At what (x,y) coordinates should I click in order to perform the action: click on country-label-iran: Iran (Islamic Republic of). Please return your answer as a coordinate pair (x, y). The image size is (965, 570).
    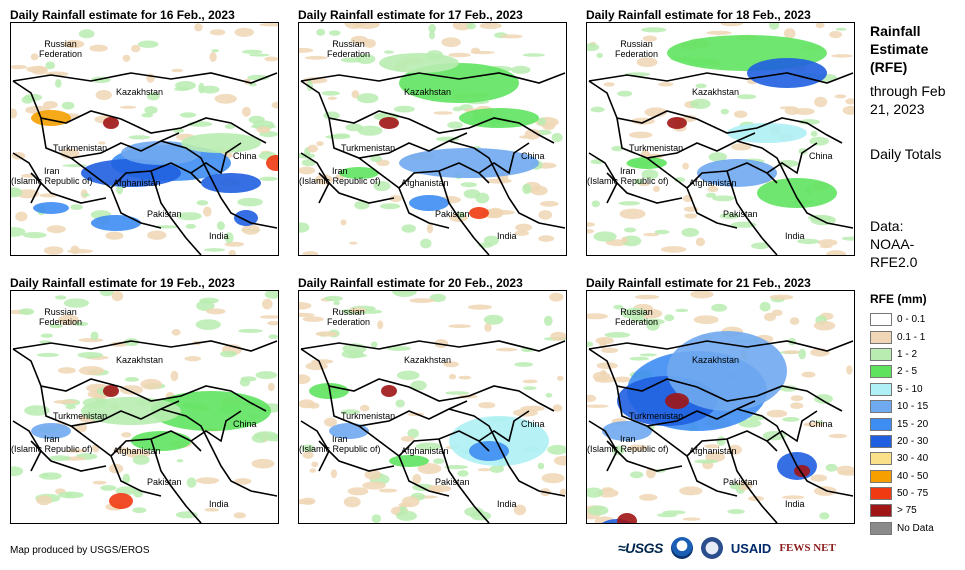
    Looking at the image, I should click on (628, 176).